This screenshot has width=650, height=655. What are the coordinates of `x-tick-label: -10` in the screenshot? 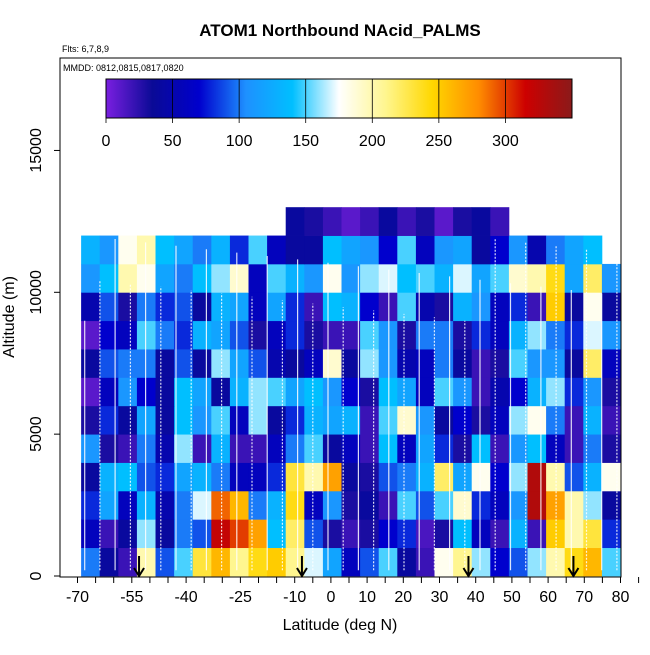 It's located at (294, 597).